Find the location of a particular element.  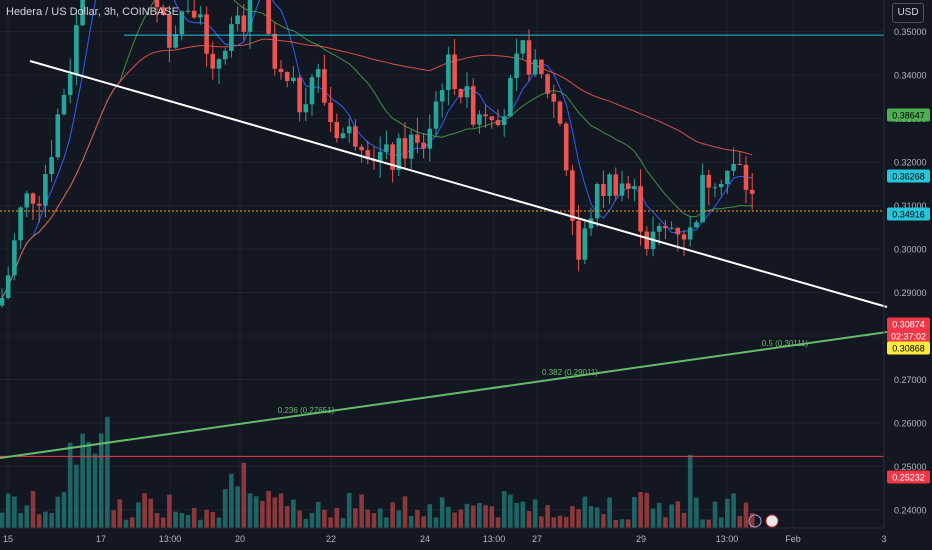

flag-icon is located at coordinates (772, 521).